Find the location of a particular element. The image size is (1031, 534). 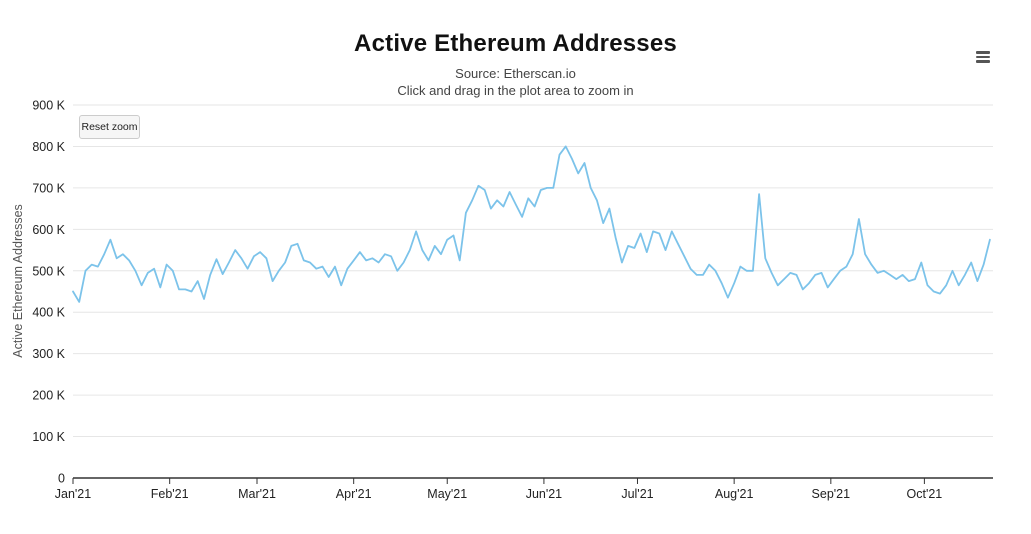

chart-title: Active Ethereum Addresses is located at coordinates (515, 43).